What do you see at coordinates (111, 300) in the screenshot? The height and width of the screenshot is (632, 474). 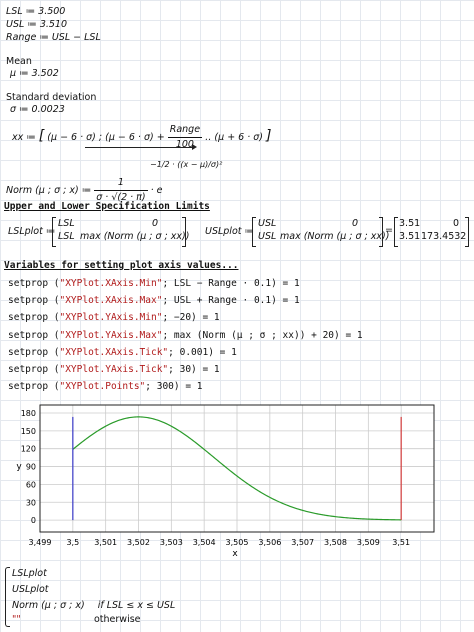 I see `setprop-arg: "XYPlot.XAxis.Max"` at bounding box center [111, 300].